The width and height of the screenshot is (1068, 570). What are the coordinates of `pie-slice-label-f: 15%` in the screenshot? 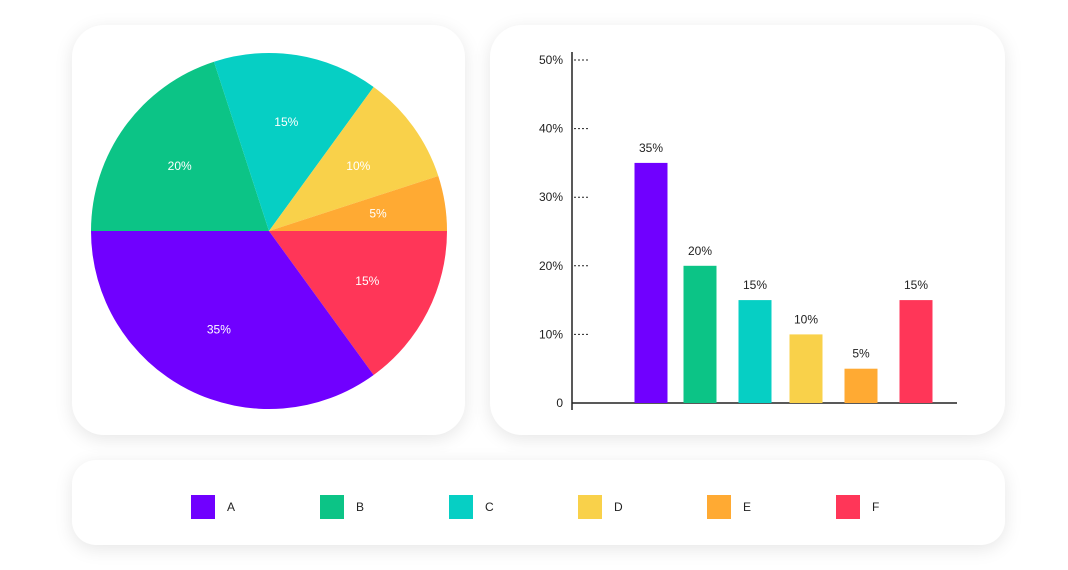 It's located at (367, 281).